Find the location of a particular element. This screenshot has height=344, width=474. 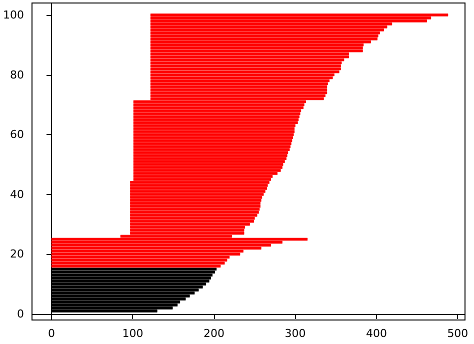

y-tick-label: 20 is located at coordinates (17, 254).